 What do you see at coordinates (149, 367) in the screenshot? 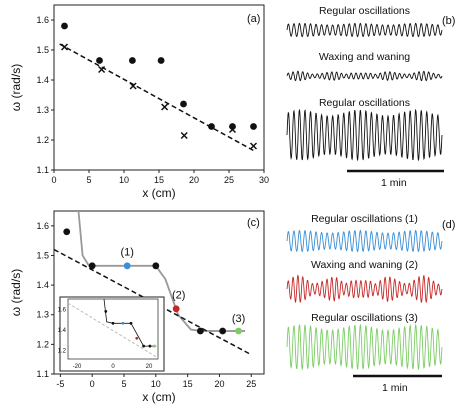
I see `inset-x-tick-label: 20` at bounding box center [149, 367].